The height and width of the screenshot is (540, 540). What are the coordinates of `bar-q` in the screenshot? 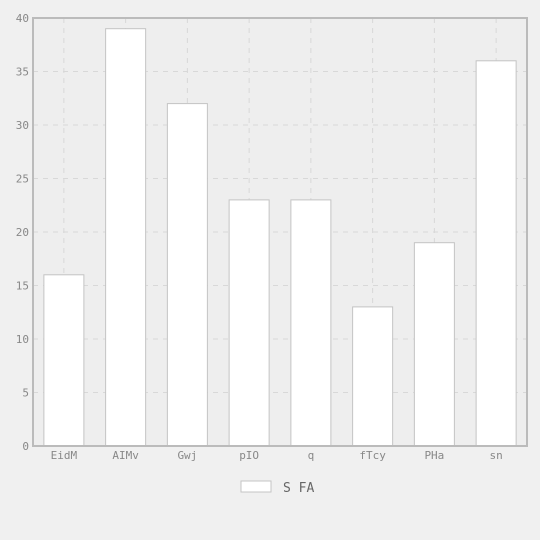 It's located at (311, 323).